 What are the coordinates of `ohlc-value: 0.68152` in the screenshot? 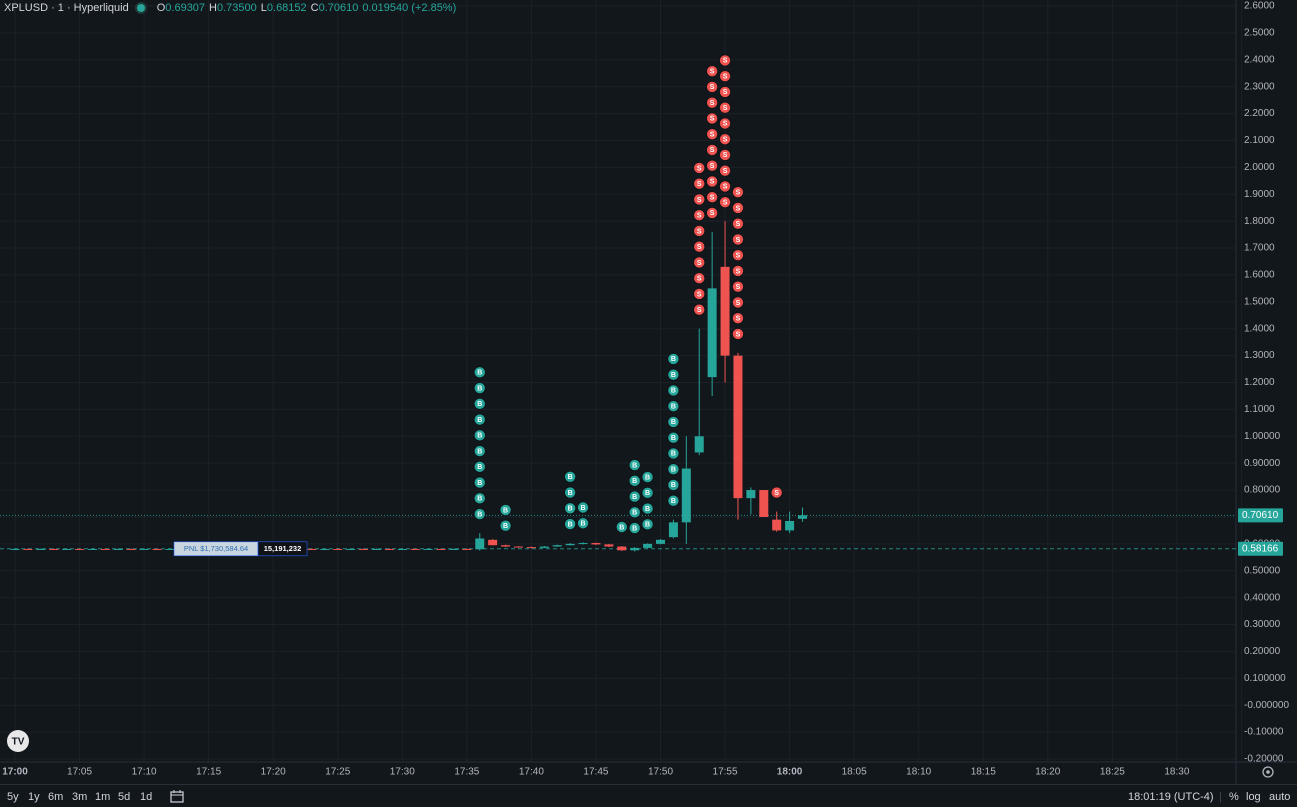 It's located at (286, 8).